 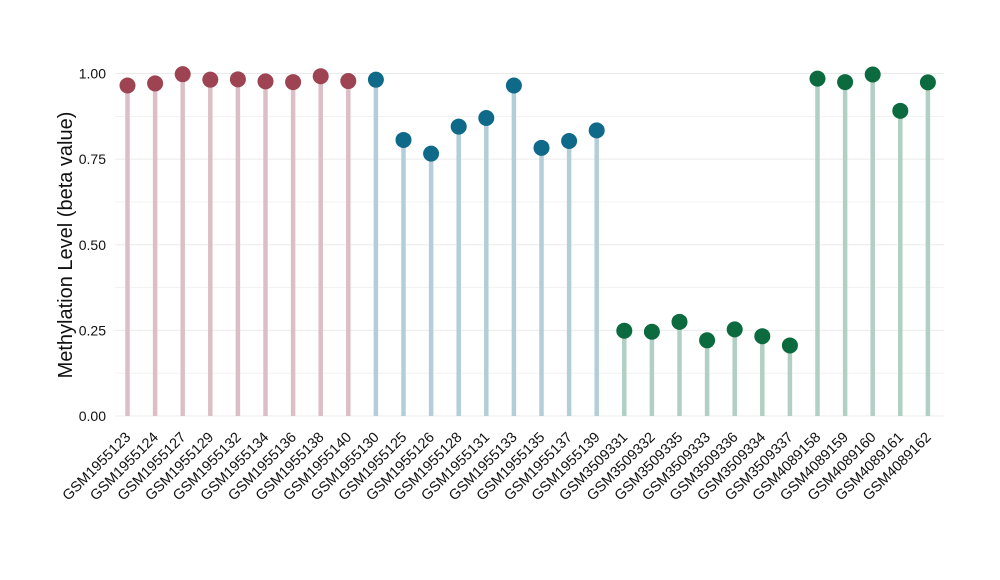 I want to click on y-tick-label: 0.00, so click(x=92, y=416).